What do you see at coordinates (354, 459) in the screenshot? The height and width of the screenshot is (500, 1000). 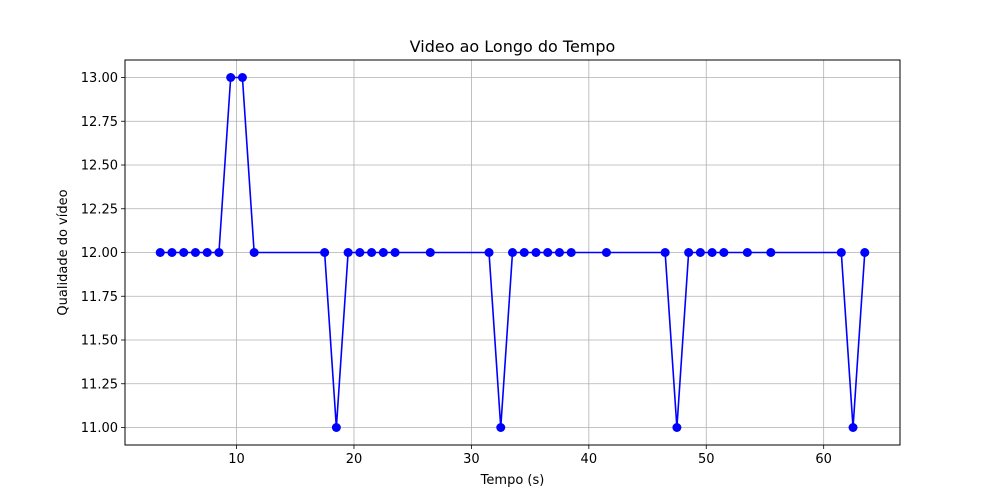 I see `x-tick-label: 20` at bounding box center [354, 459].